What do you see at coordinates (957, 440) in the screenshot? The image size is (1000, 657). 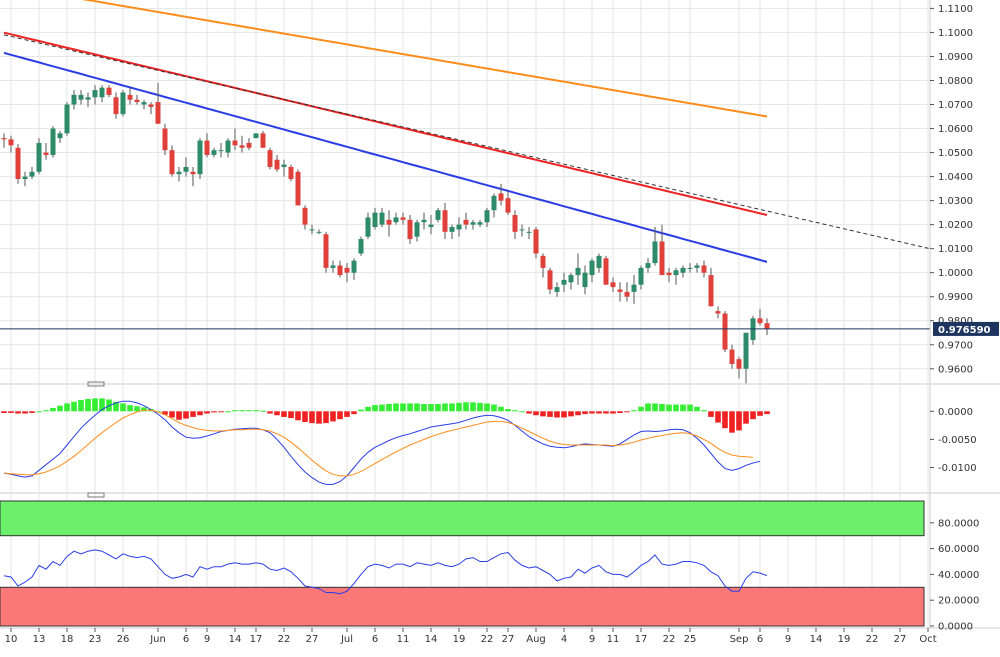 I see `macd-y-tick-label: -0.0050` at bounding box center [957, 440].